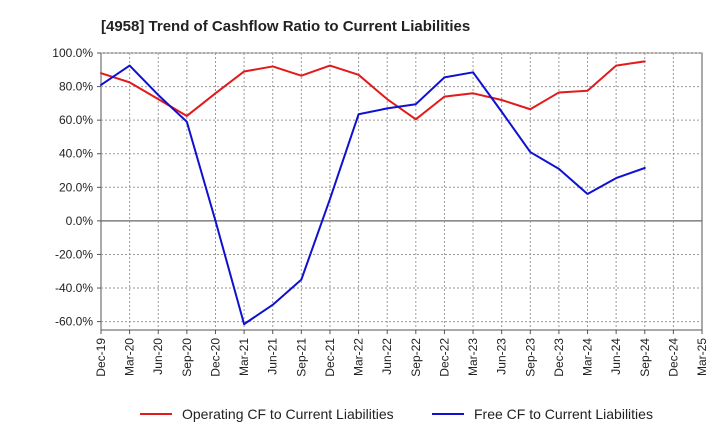  Describe the element at coordinates (616, 356) in the screenshot. I see `x-tick-label: Jun-24` at that location.